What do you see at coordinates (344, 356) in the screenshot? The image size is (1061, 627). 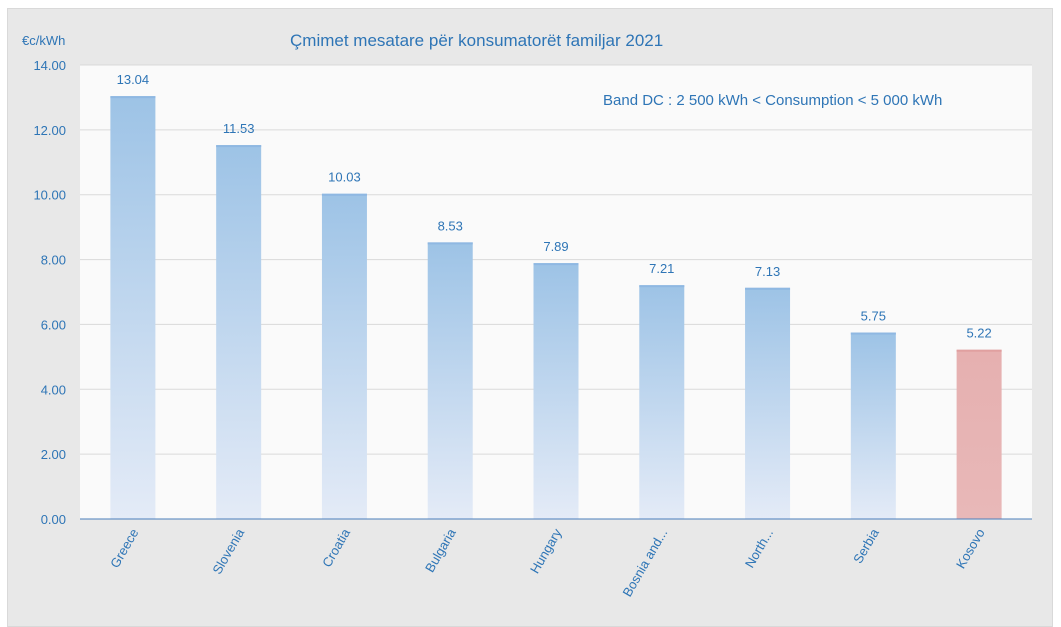 I see `bar-croatia` at bounding box center [344, 356].